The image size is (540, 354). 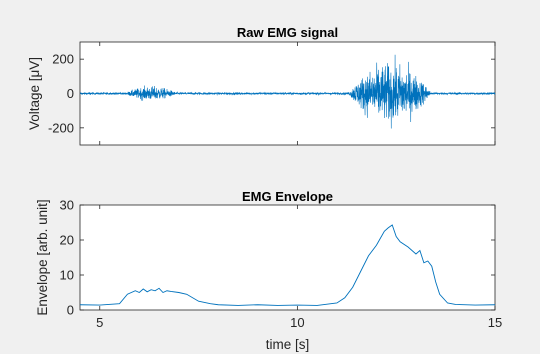 I want to click on raw-emg-ylabel: Voltage [μV], so click(x=34, y=93).